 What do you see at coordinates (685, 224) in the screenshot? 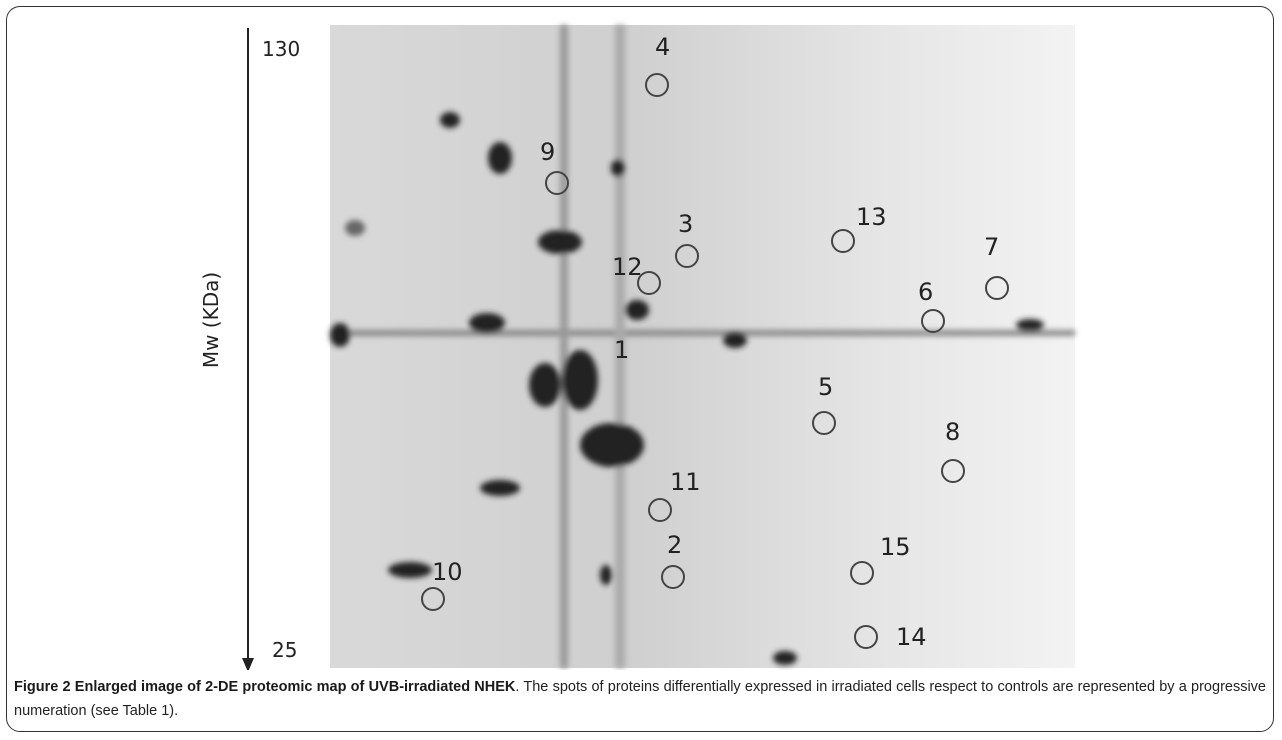
I see `spot-label: 3` at bounding box center [685, 224].